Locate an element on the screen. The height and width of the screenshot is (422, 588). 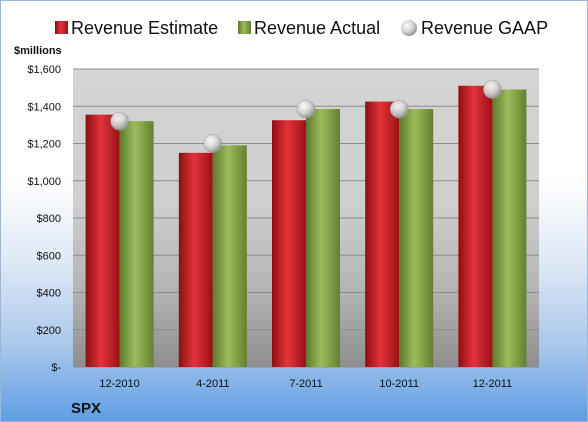
legend-item-estimate: Revenue Estimate is located at coordinates (136, 28).